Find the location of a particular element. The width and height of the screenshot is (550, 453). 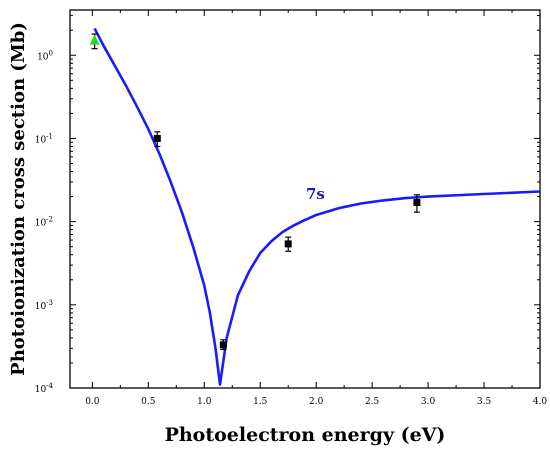

y-tick-label: 10⁻⁴ is located at coordinates (44, 388).